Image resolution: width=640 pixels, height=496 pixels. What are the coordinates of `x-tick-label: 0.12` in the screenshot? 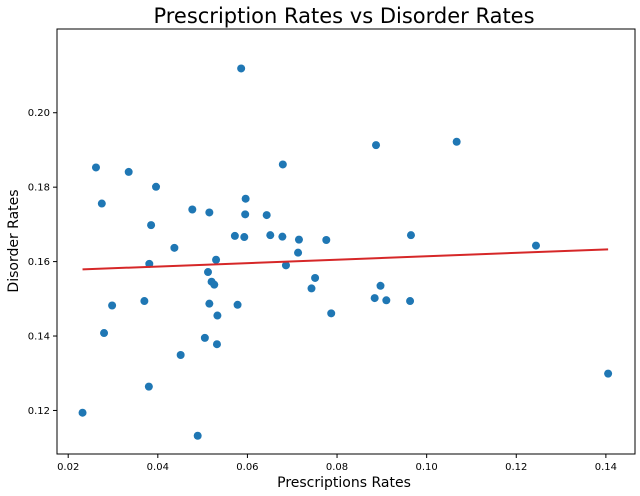 It's located at (516, 467).